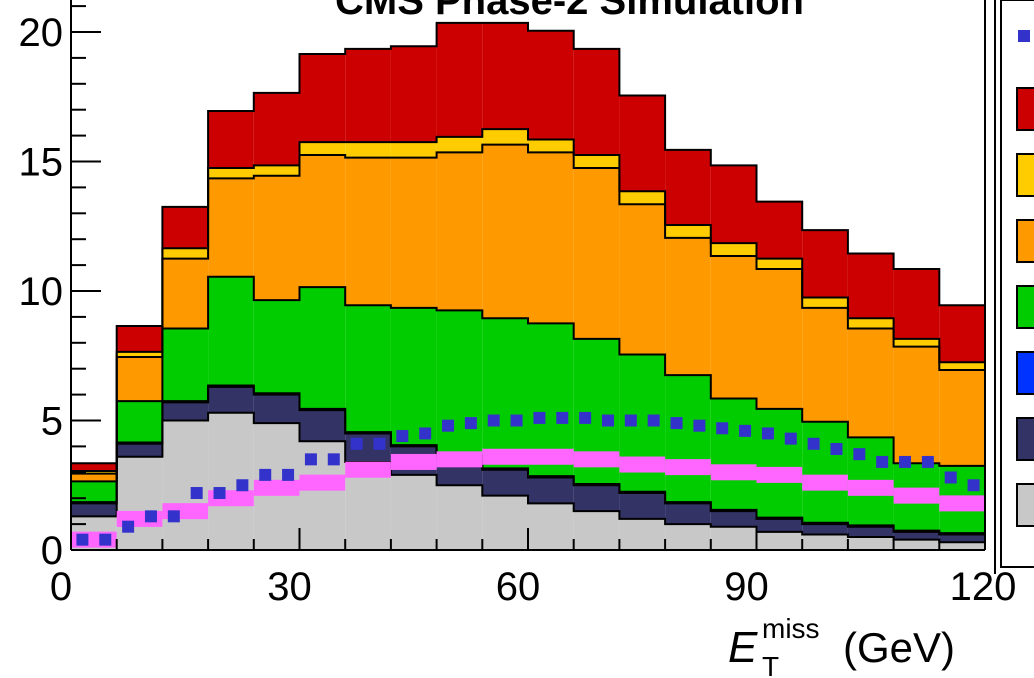 The image size is (1034, 678). Describe the element at coordinates (61, 587) in the screenshot. I see `x-tick-label-0: 0` at that location.